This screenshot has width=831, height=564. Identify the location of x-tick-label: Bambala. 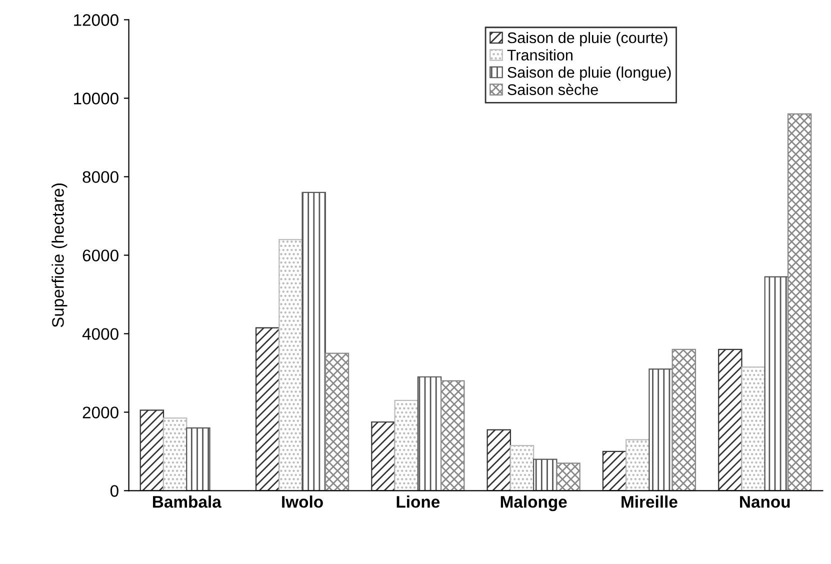
(187, 502).